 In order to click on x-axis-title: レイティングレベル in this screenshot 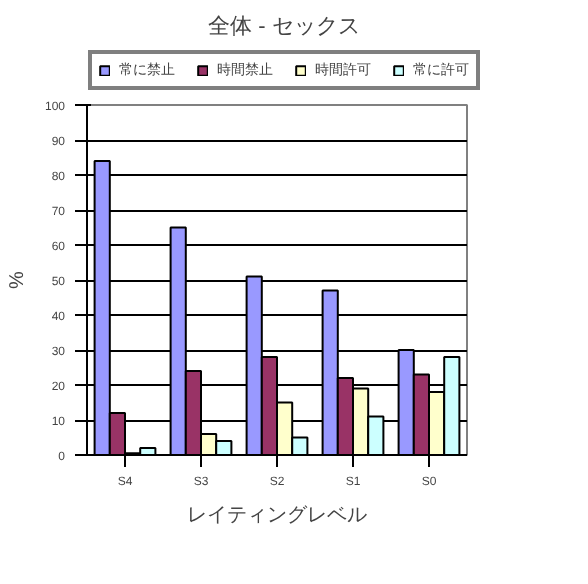, I will do `click(277, 516)`.